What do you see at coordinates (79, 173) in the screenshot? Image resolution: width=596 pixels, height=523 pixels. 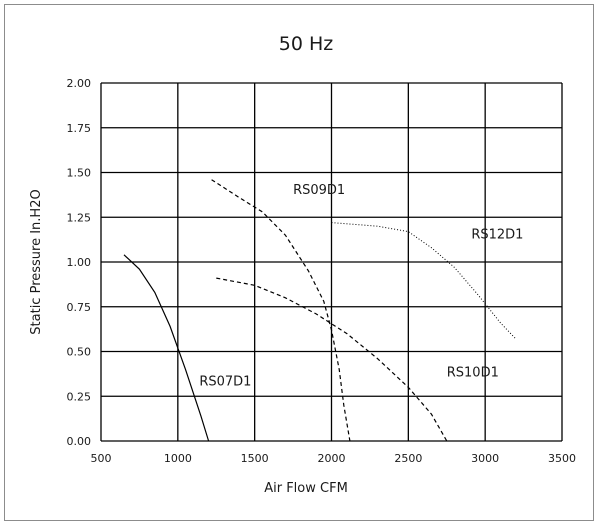 I see `y-tick-label: 1.50` at bounding box center [79, 173].